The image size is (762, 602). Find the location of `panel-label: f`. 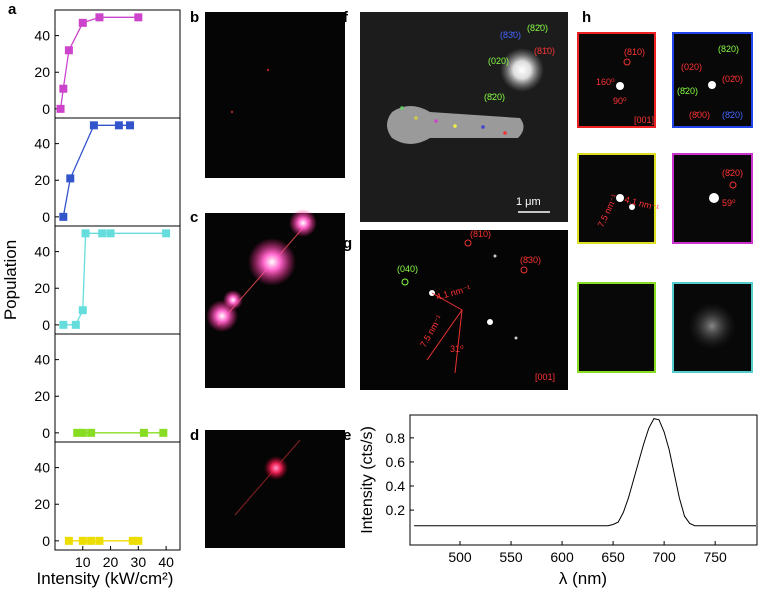

panel-label: f is located at coordinates (346, 17).